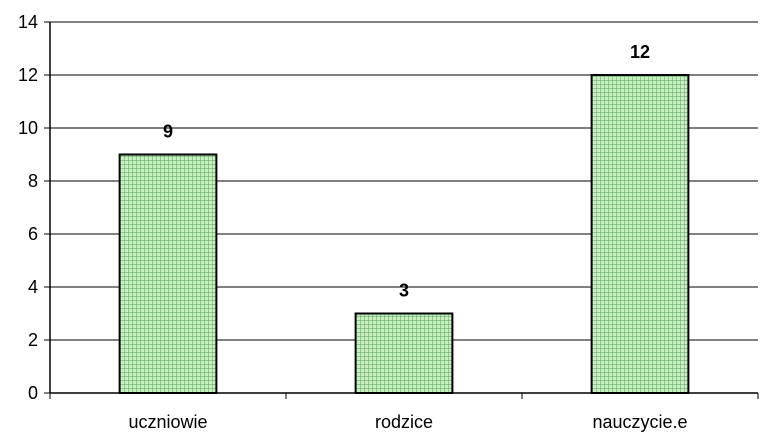 The height and width of the screenshot is (432, 761). Describe the element at coordinates (33, 340) in the screenshot. I see `y-tick-label: 2` at that location.